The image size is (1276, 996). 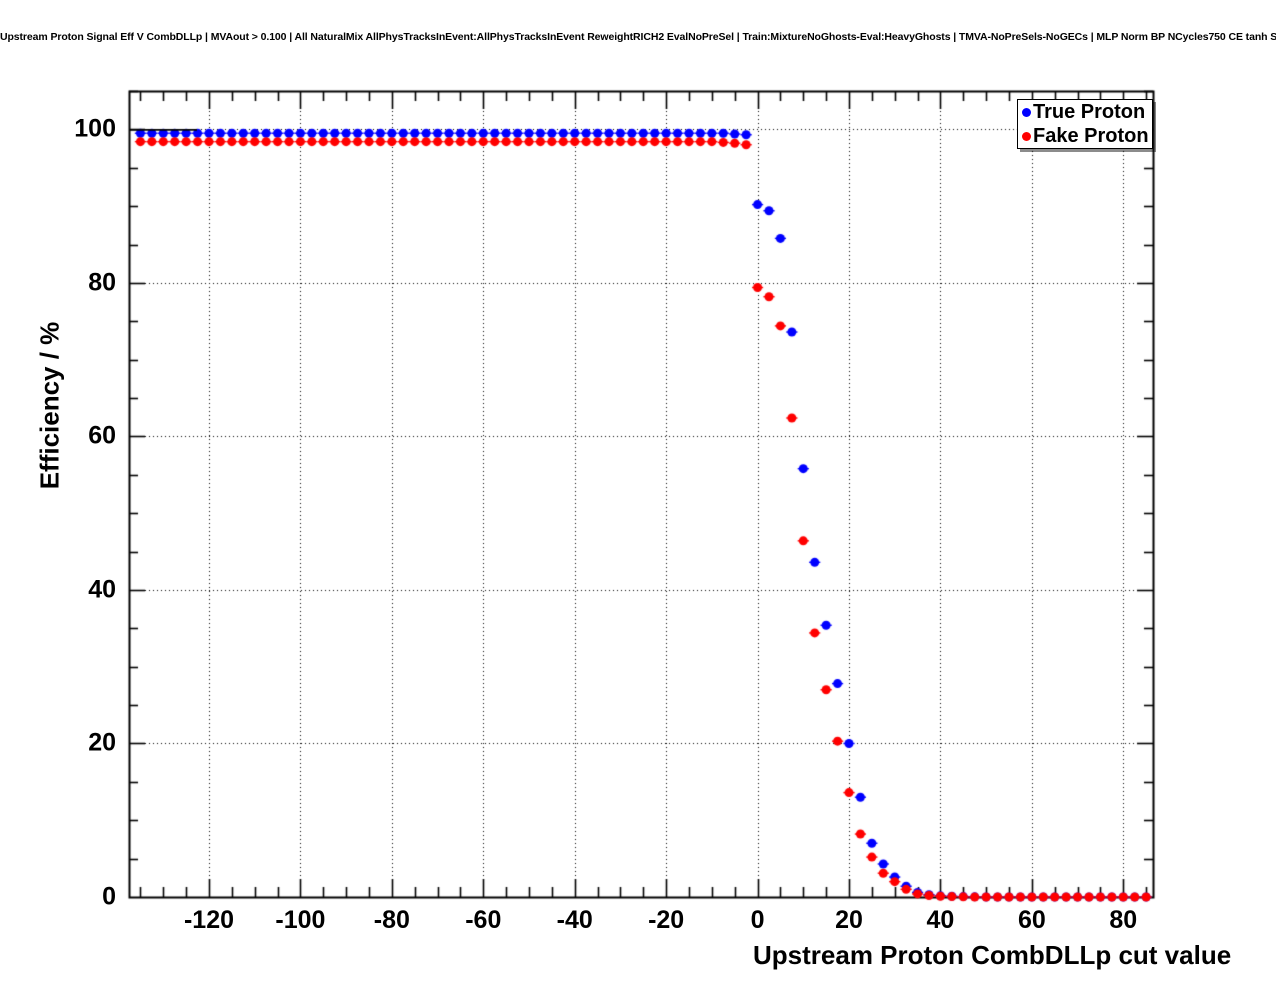 I want to click on y-tick-label: 60, so click(x=102, y=435).